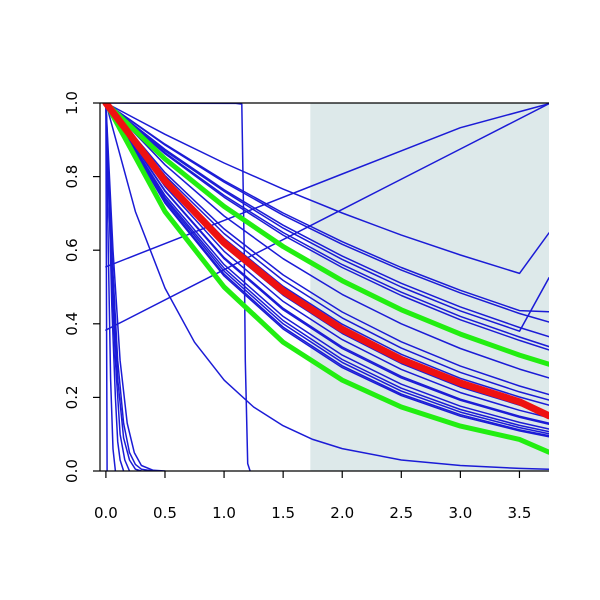 The image size is (600, 600). Describe the element at coordinates (460, 513) in the screenshot. I see `x-tick-label: 3.0` at that location.